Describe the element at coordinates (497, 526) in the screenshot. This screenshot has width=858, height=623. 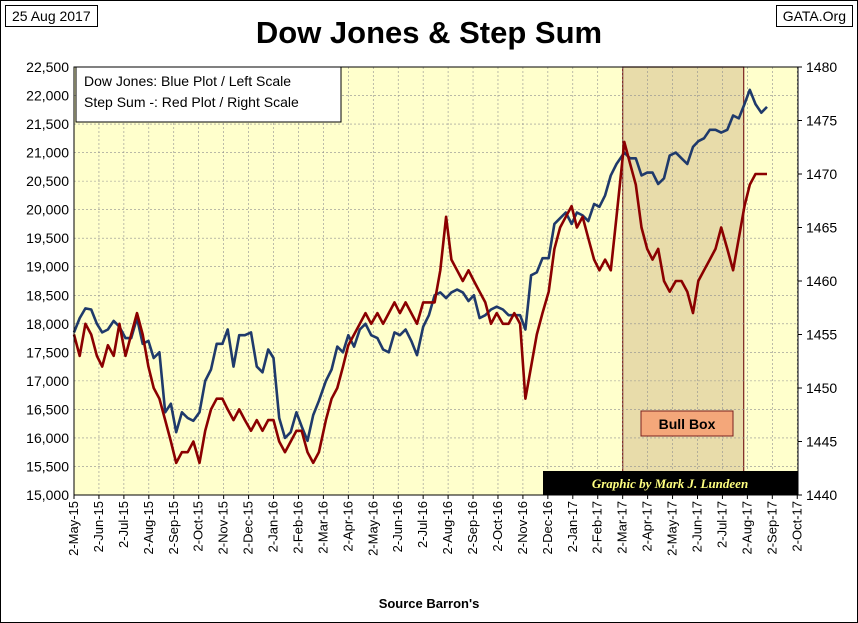
I see `x-tick-label: 2-Oct-16` at that location.